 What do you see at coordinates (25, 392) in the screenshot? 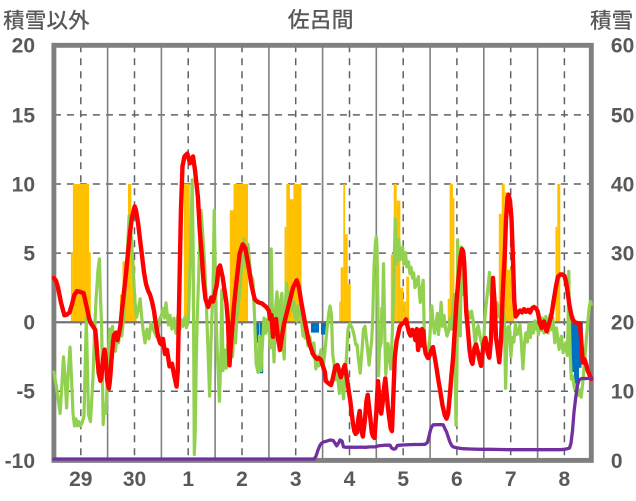
I see `svg-text: -5` at bounding box center [25, 392].